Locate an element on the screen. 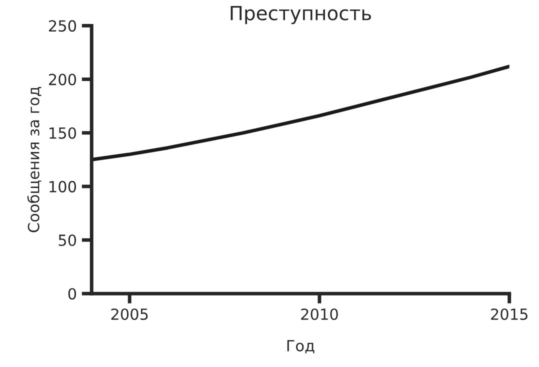 Image resolution: width=539 pixels, height=367 pixels. x-axis-title: Год is located at coordinates (300, 347).